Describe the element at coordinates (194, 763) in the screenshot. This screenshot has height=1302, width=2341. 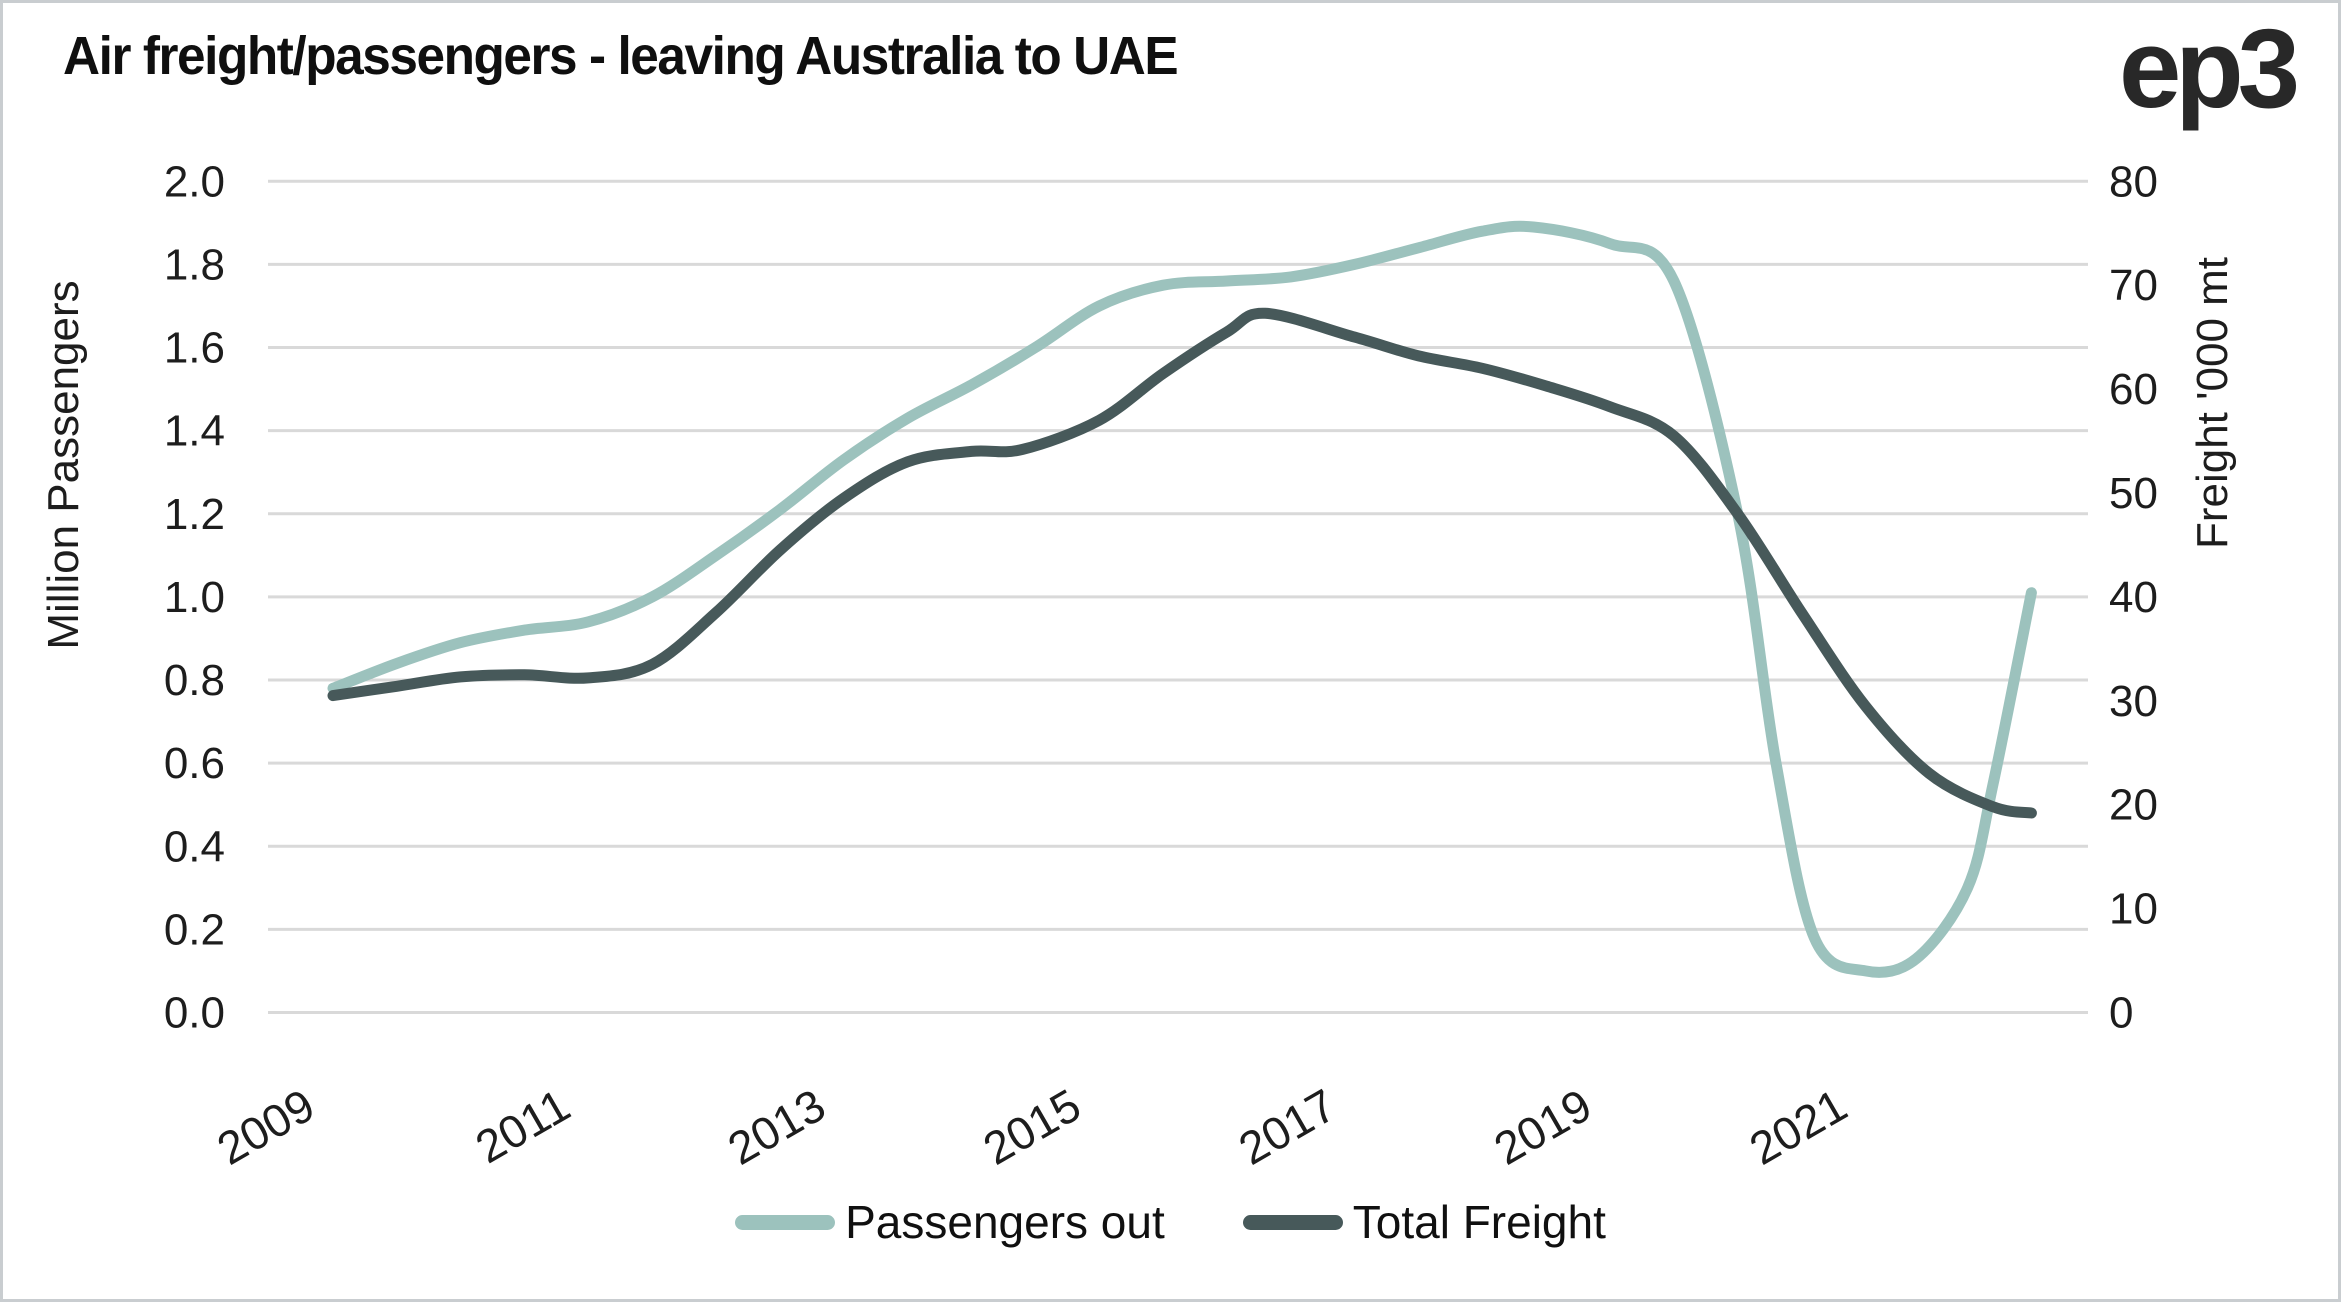
I see `y-left-tick-label: 0.6` at that location.